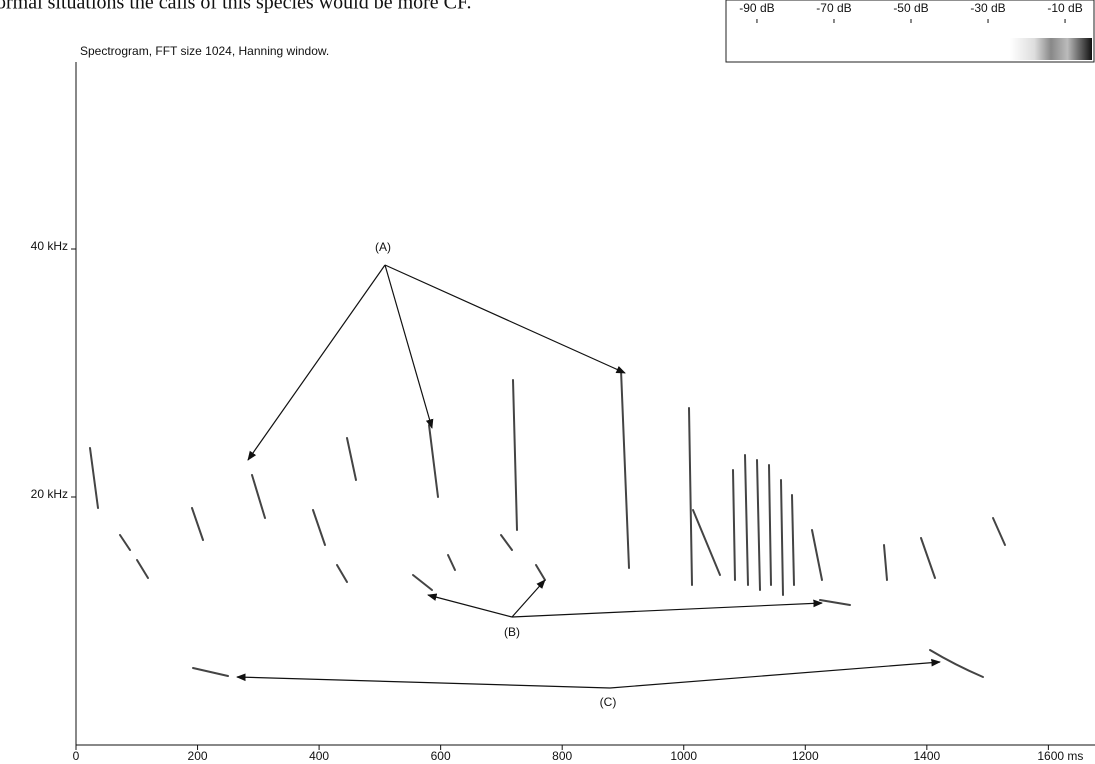  I want to click on x-tick-label: 600, so click(441, 756).